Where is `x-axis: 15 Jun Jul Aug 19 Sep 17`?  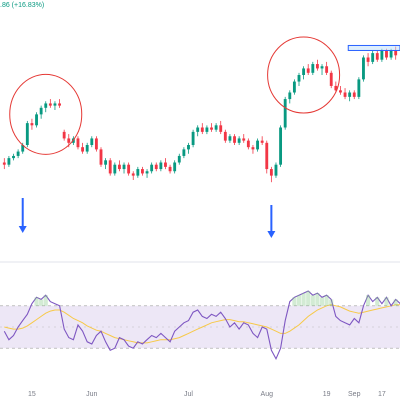 x-axis: 15 Jun Jul Aug 19 Sep 17 is located at coordinates (207, 394).